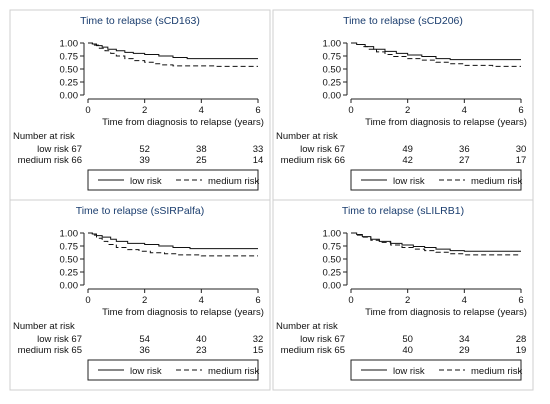 The image size is (550, 404). Describe the element at coordinates (521, 149) in the screenshot. I see `risk-count: 30` at that location.